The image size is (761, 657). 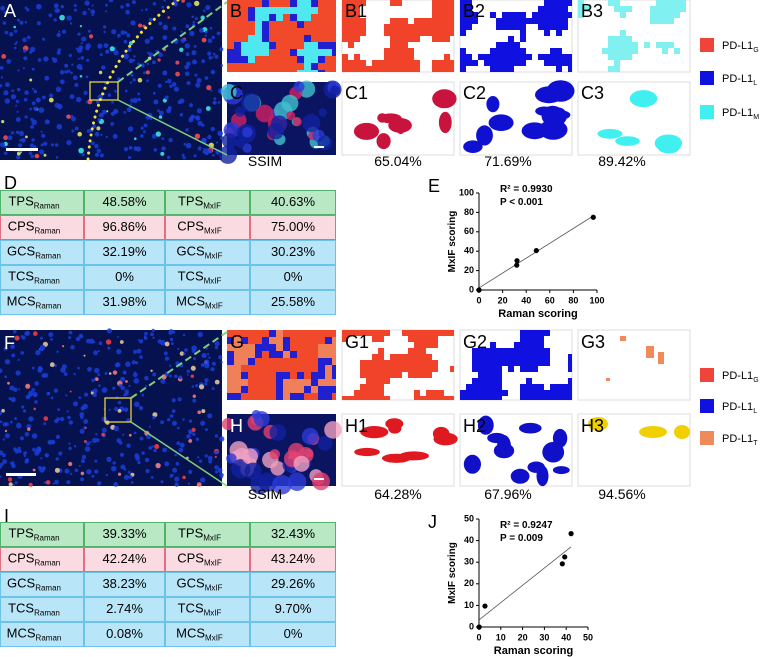 I want to click on label-sub: MxIF, so click(x=213, y=613).